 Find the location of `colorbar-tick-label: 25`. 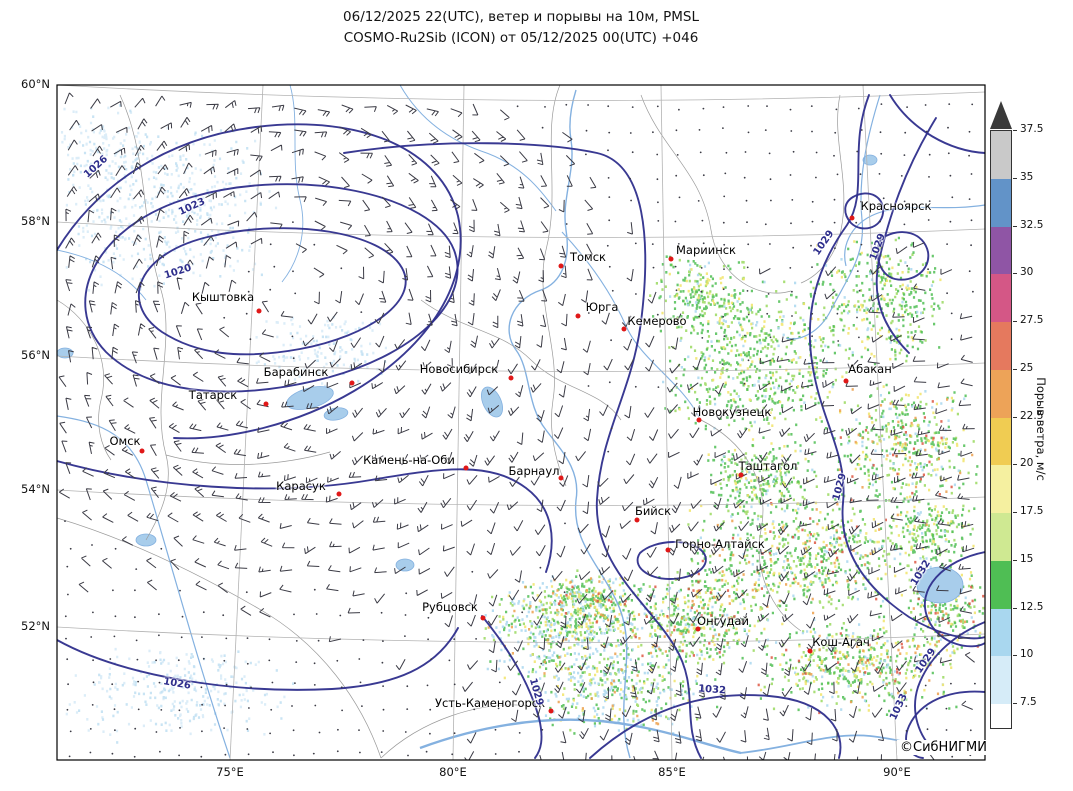

colorbar-tick-label: 25 is located at coordinates (1027, 367).